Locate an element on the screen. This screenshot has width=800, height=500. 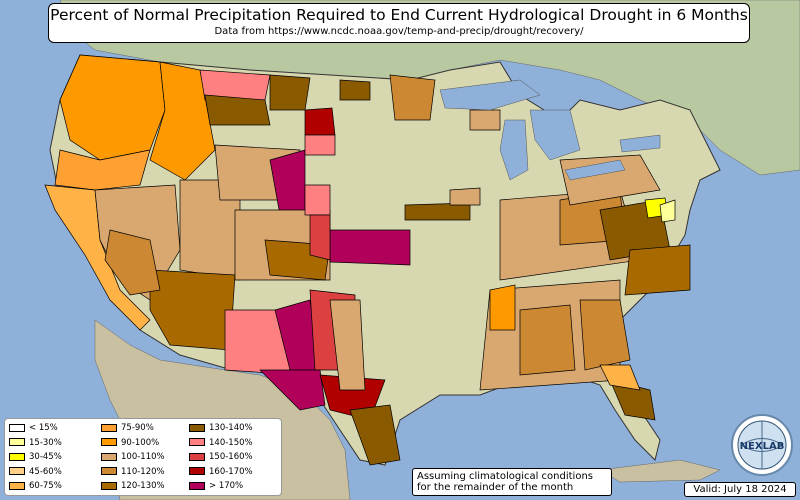
lake-superior is located at coordinates (490, 95).